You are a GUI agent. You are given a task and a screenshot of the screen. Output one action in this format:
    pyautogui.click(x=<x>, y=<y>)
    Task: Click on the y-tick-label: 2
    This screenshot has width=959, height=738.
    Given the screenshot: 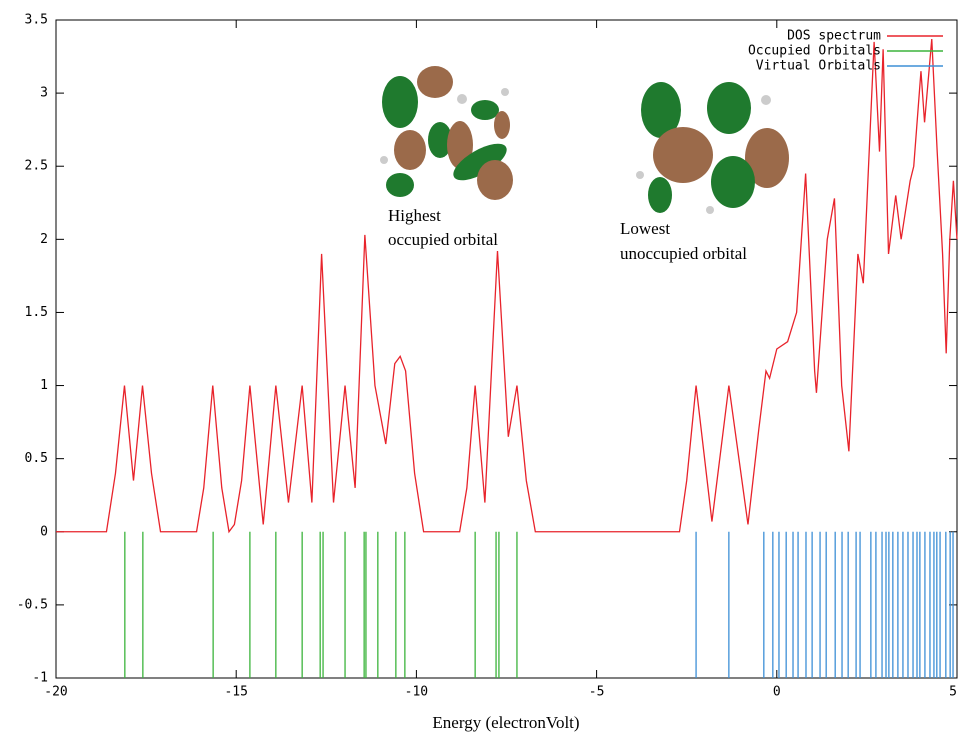 What is the action you would take?
    pyautogui.click(x=44, y=239)
    